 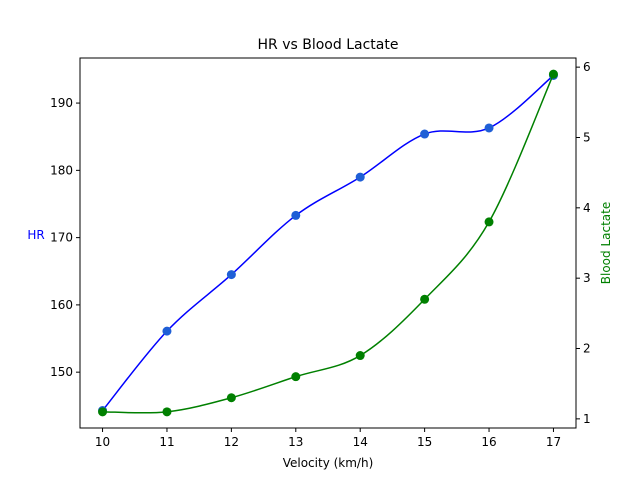 I want to click on chart-title: HR vs Blood Lactate, so click(x=328, y=45).